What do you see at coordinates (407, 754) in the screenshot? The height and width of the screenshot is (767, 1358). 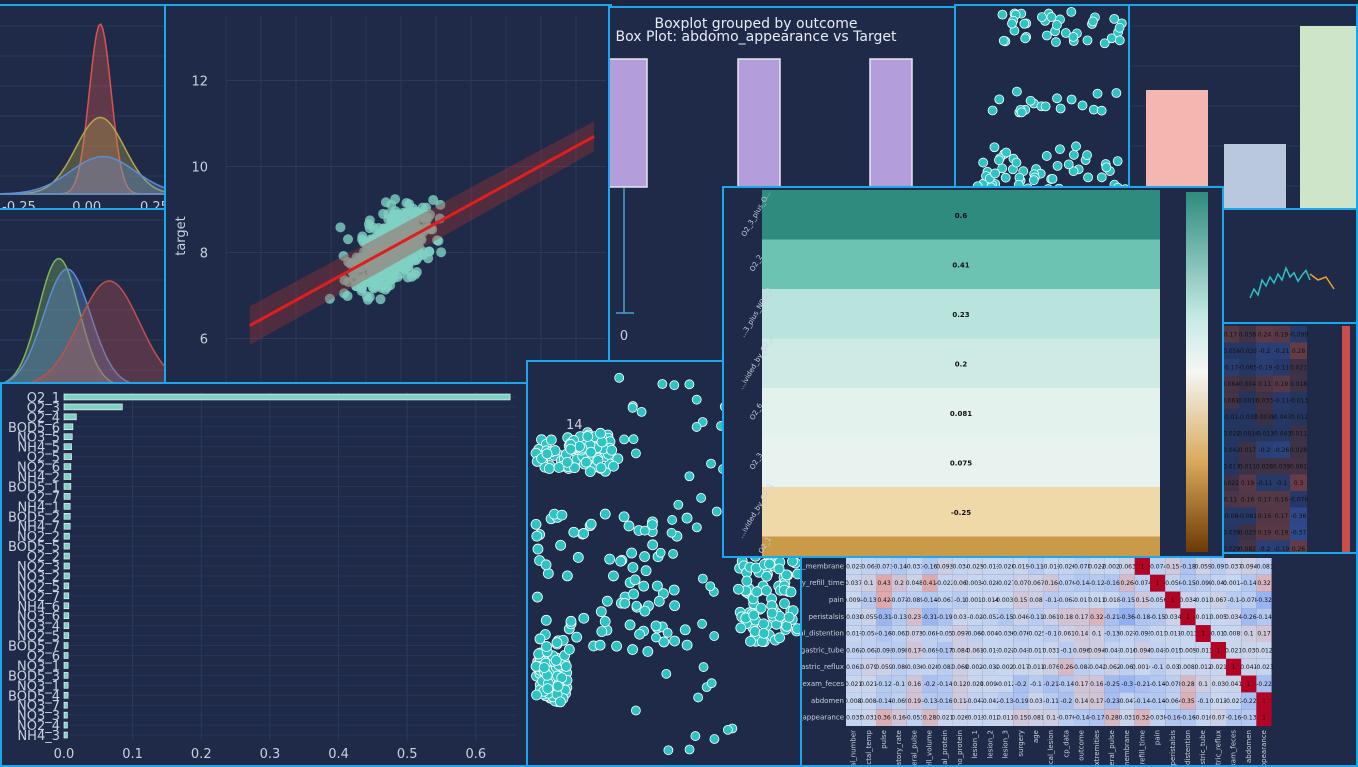 I see `x-tick-label: 0.5` at bounding box center [407, 754].